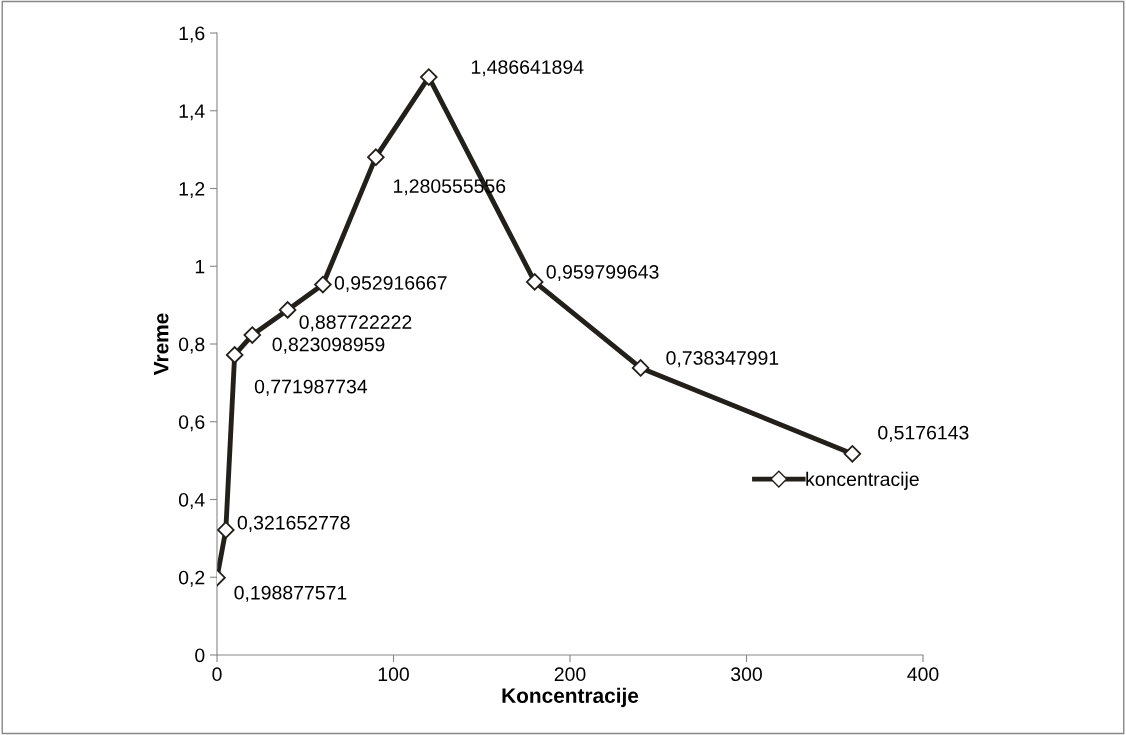 The width and height of the screenshot is (1126, 735). I want to click on x-tick-label: 100, so click(393, 674).